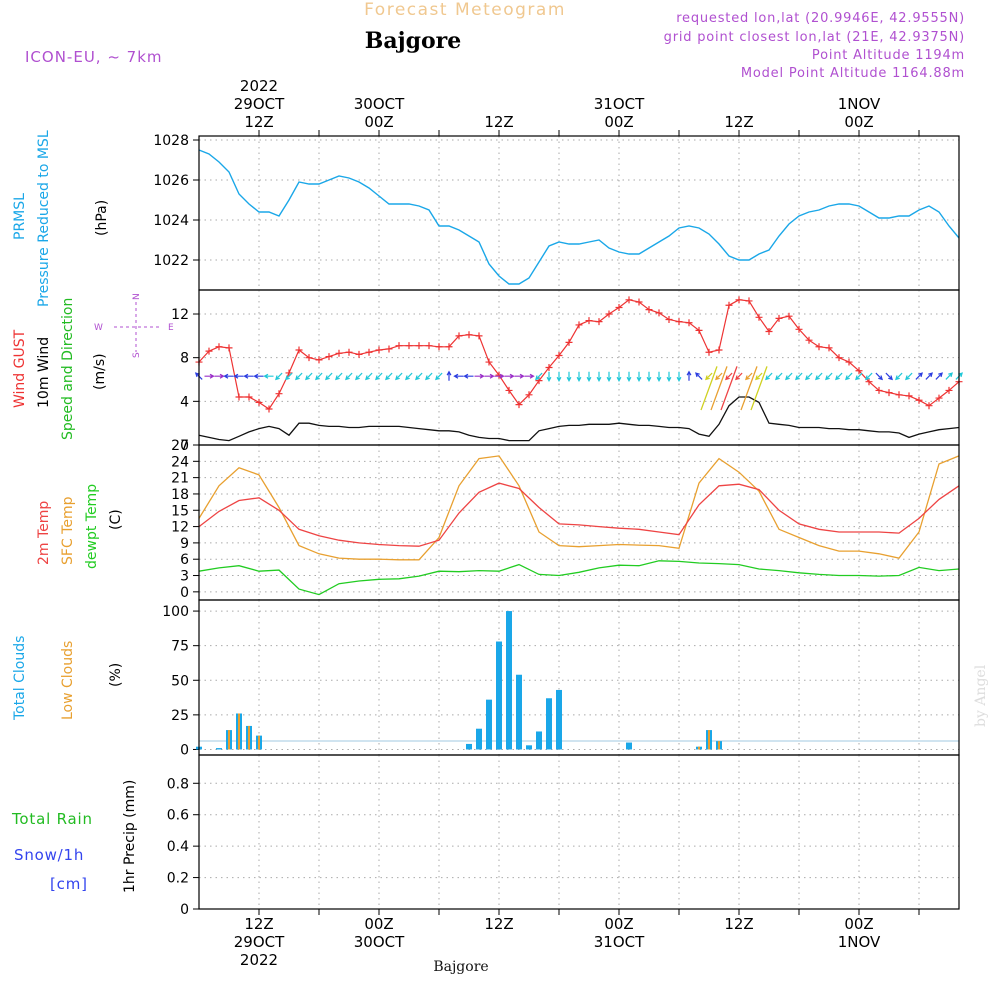 Image resolution: width=1000 pixels, height=1000 pixels. What do you see at coordinates (171, 261) in the screenshot?
I see `y-tick-label: 1022` at bounding box center [171, 261].